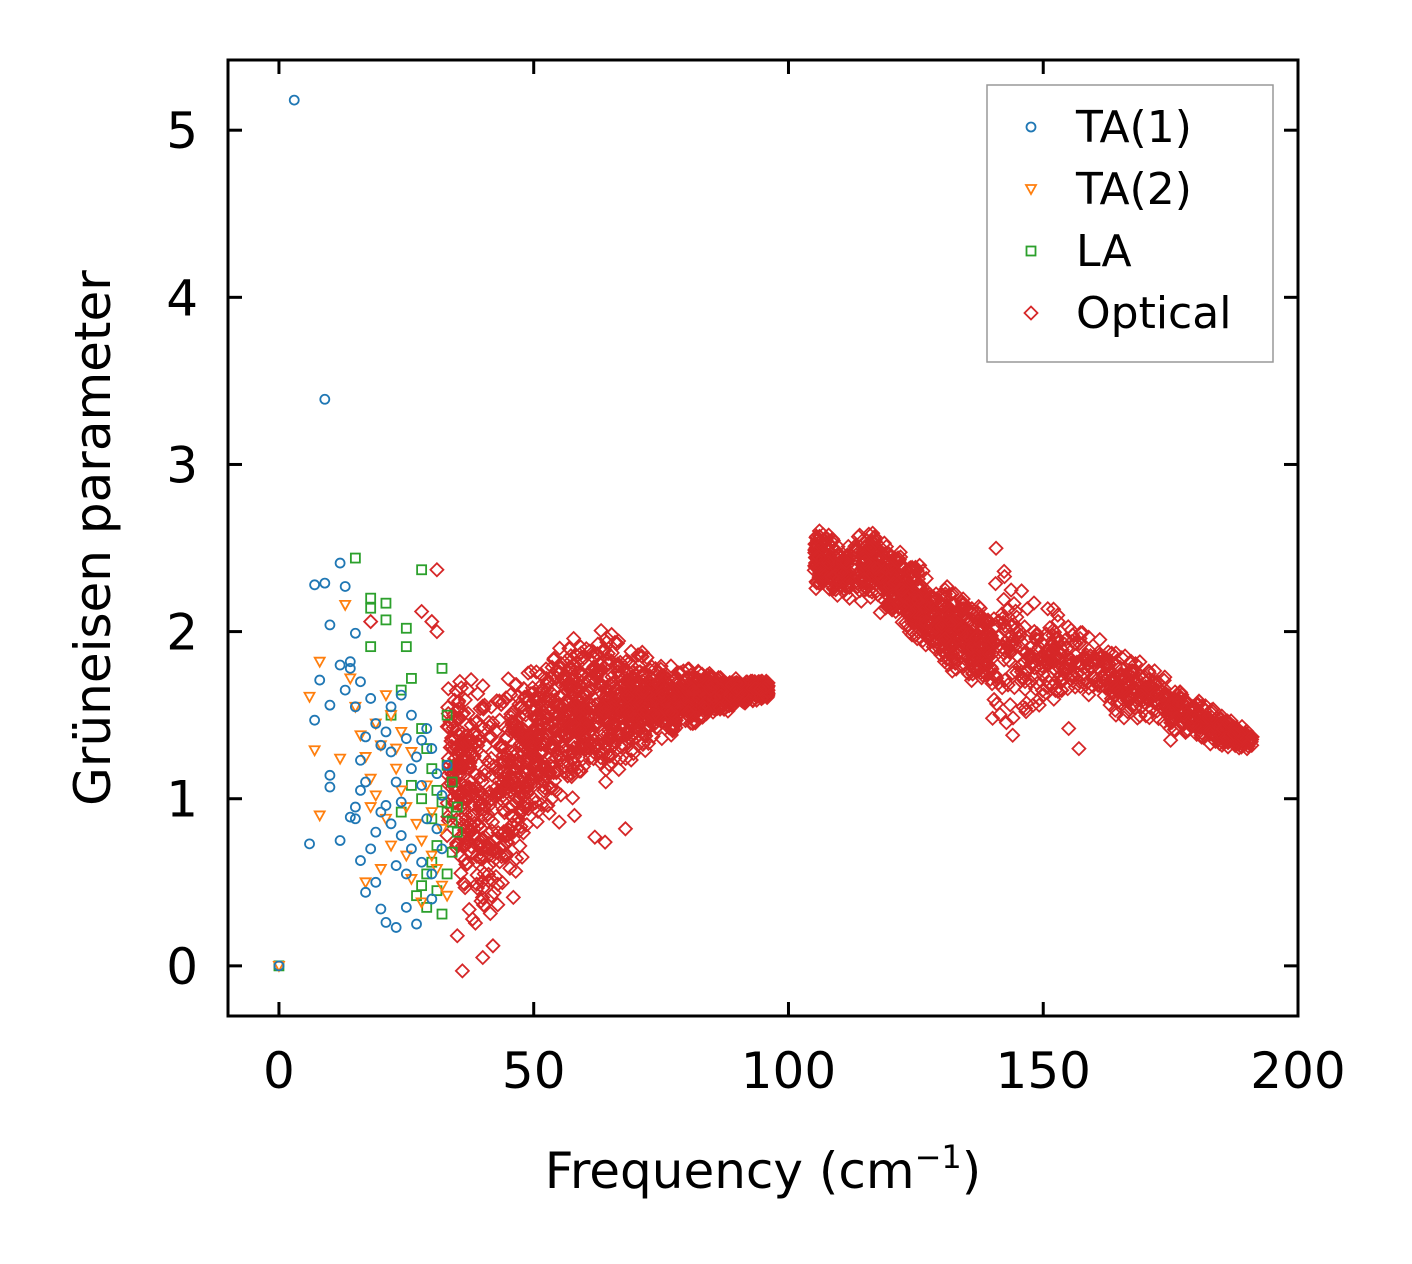 This screenshot has width=1412, height=1264. Describe the element at coordinates (182, 967) in the screenshot. I see `y-tick-label: 0` at that location.